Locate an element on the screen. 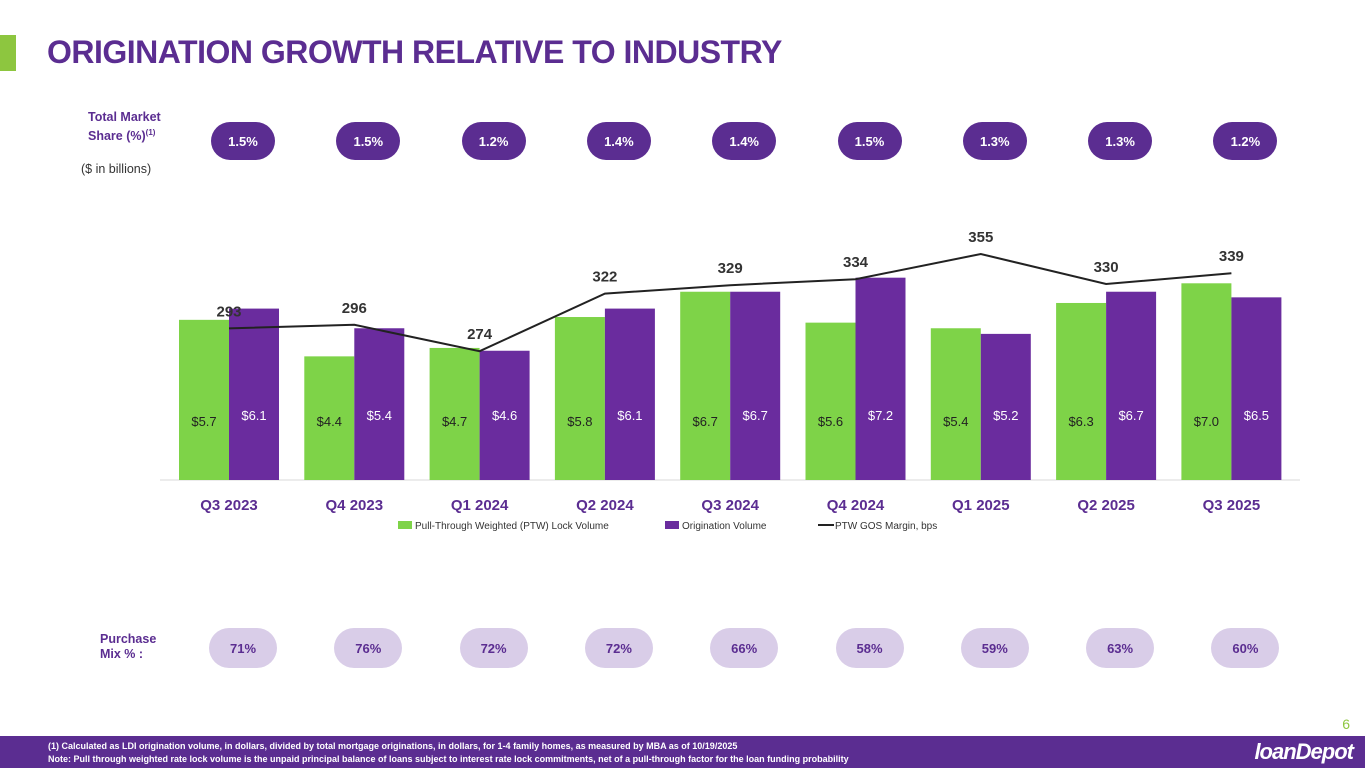 This screenshot has width=1365, height=768. x-tick-label: Q4 2024 is located at coordinates (856, 505).